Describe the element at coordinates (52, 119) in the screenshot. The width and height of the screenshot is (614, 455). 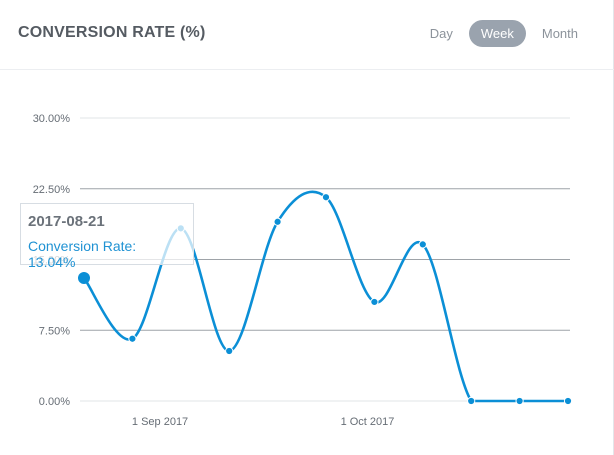
I see `y-tick-label: 30.00%` at that location.